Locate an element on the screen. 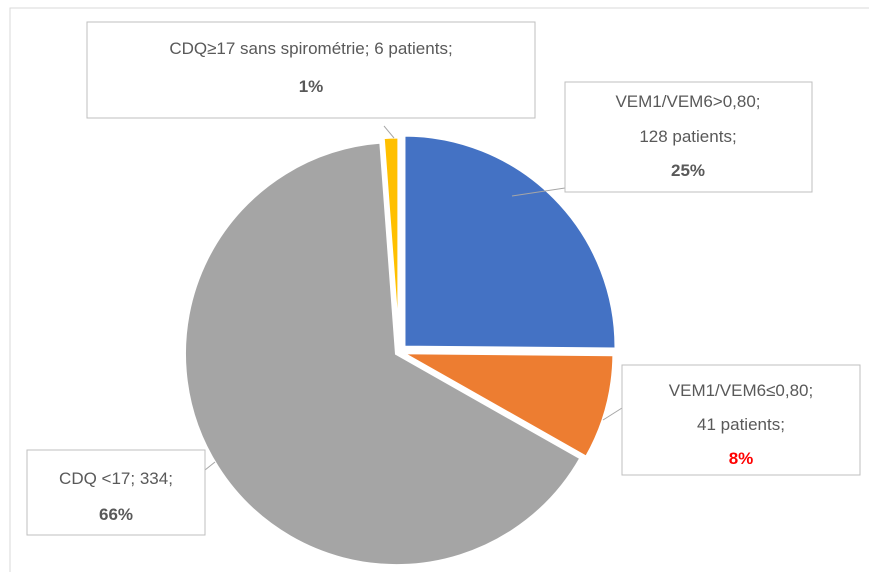 This screenshot has height=572, width=869. label-part: 334 is located at coordinates (154, 478).